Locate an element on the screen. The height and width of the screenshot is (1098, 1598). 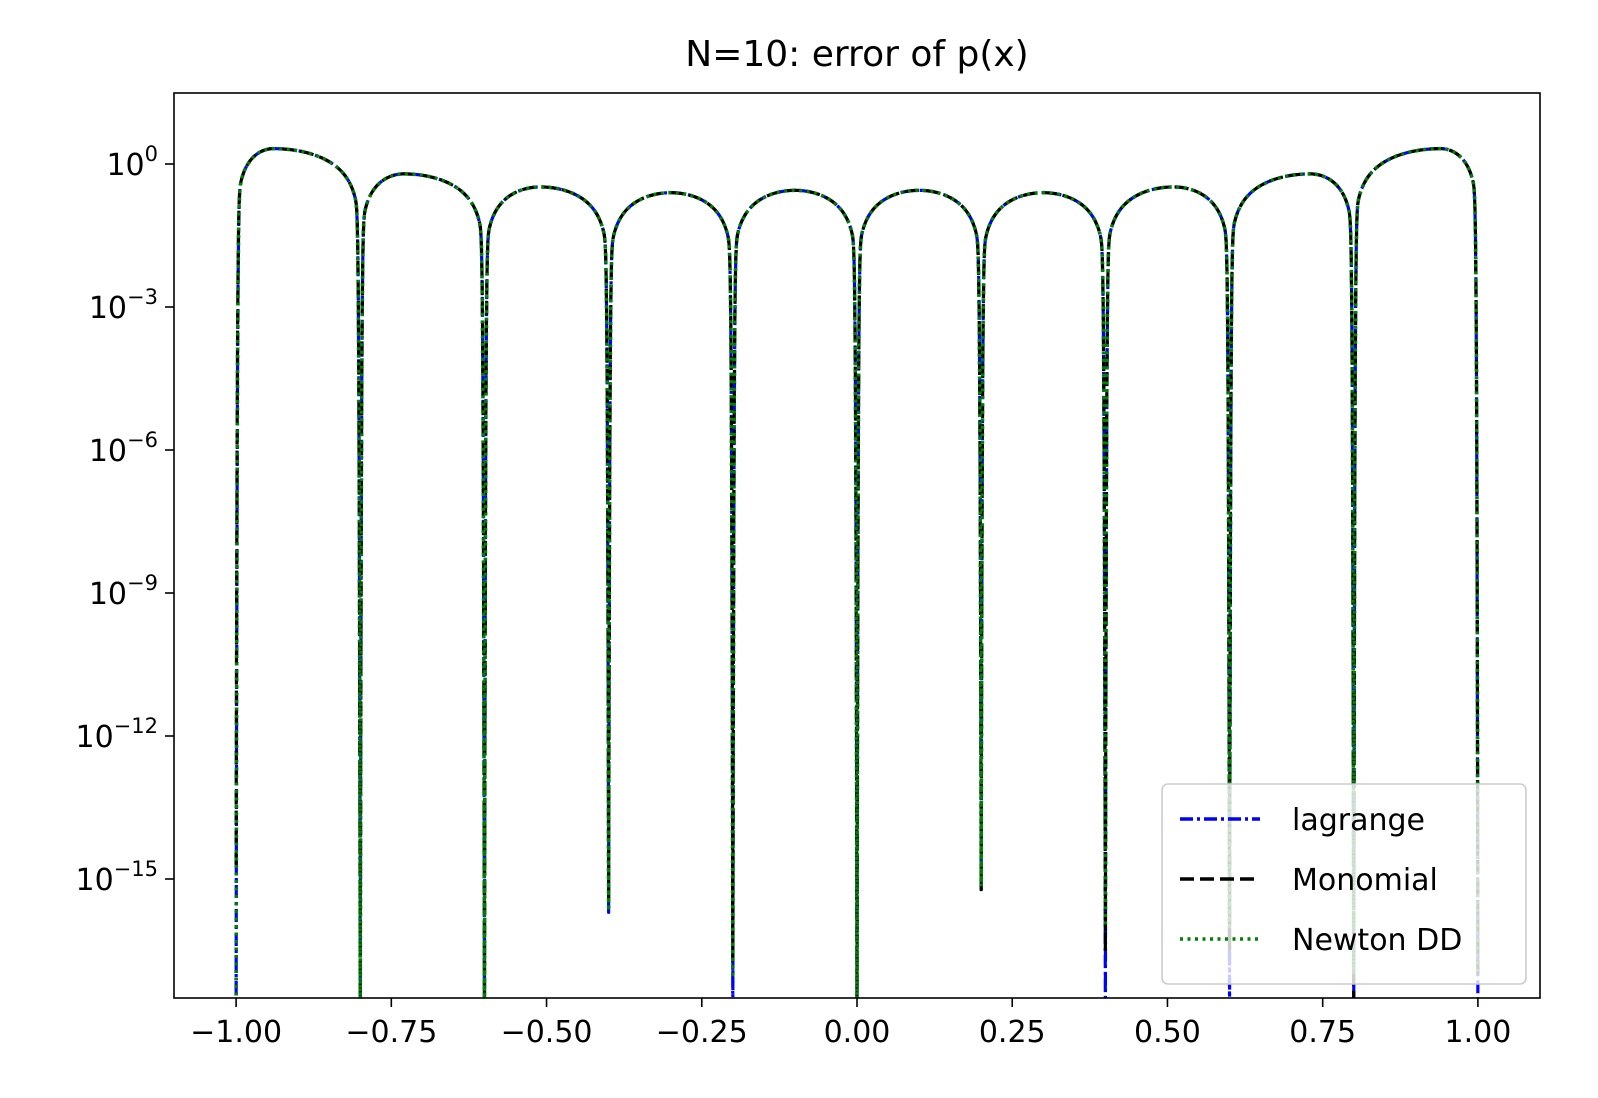
y-tick-label: 10⁻¹² is located at coordinates (116, 734).